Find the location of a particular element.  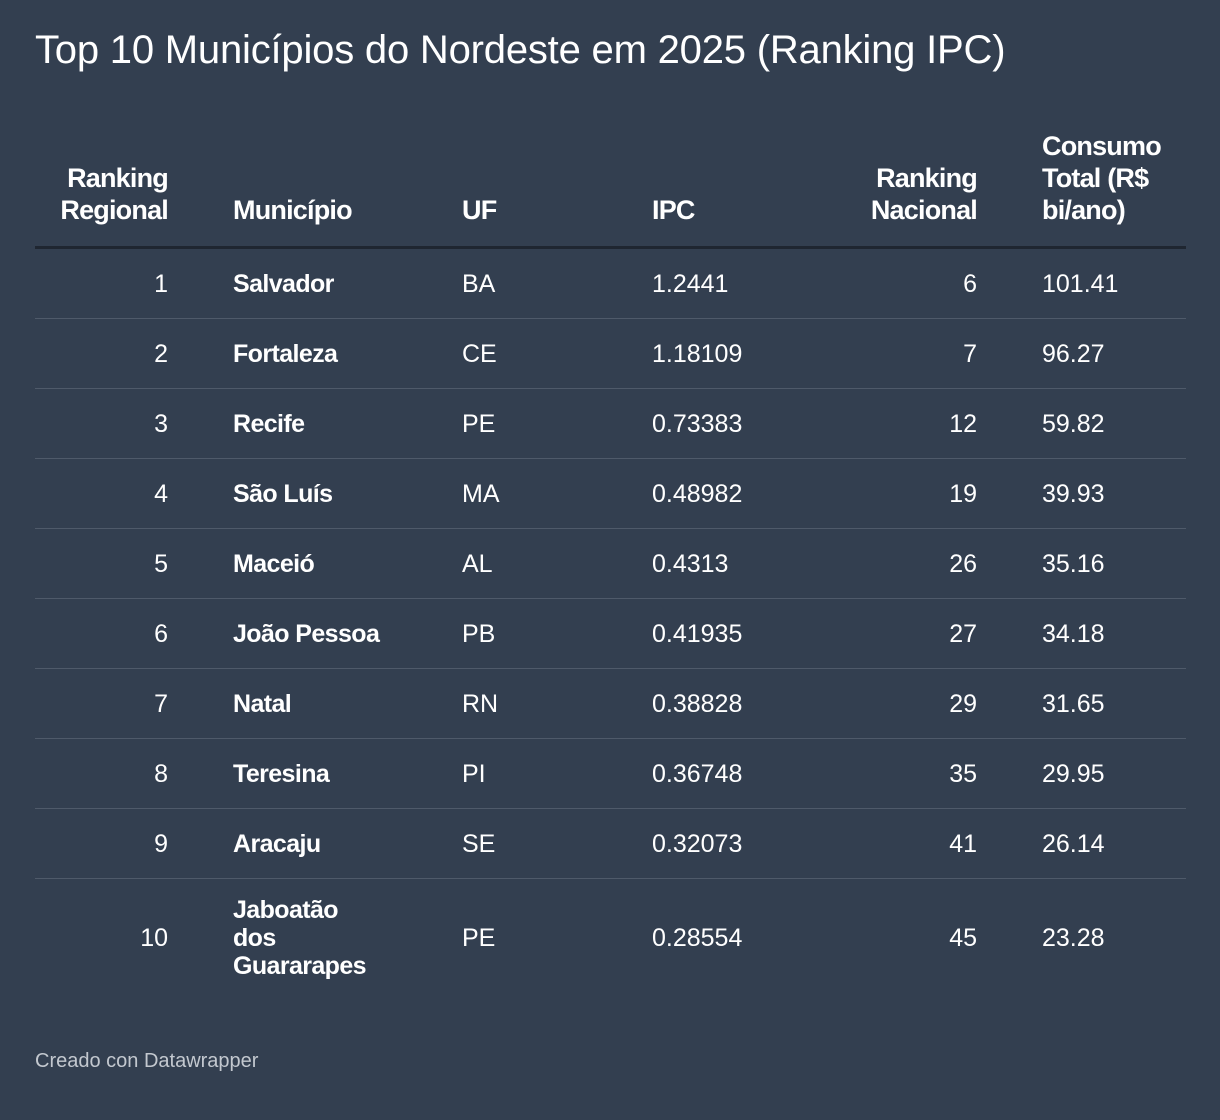

cell-consumo-total: 96.27 is located at coordinates (1114, 353).